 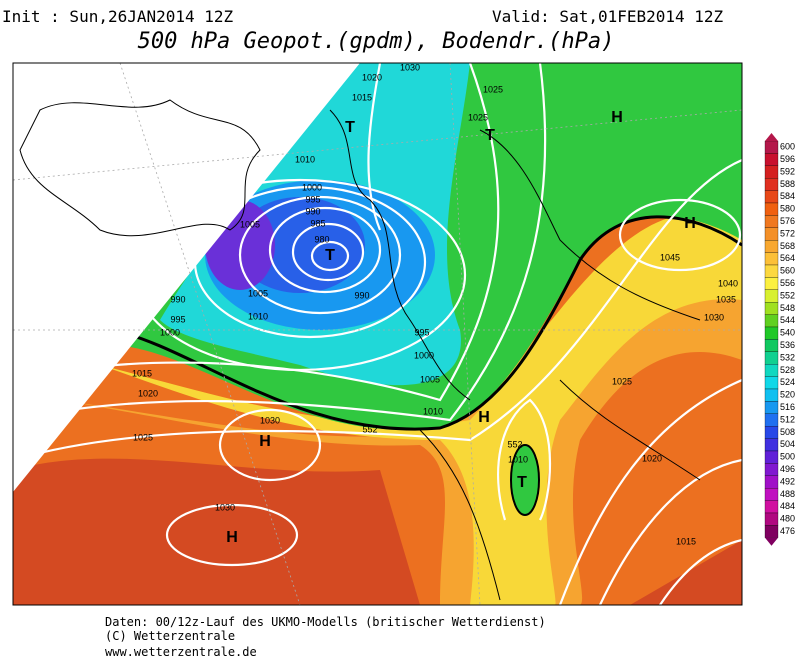 What do you see at coordinates (787, 370) in the screenshot?
I see `colorbar-label: 528` at bounding box center [787, 370].